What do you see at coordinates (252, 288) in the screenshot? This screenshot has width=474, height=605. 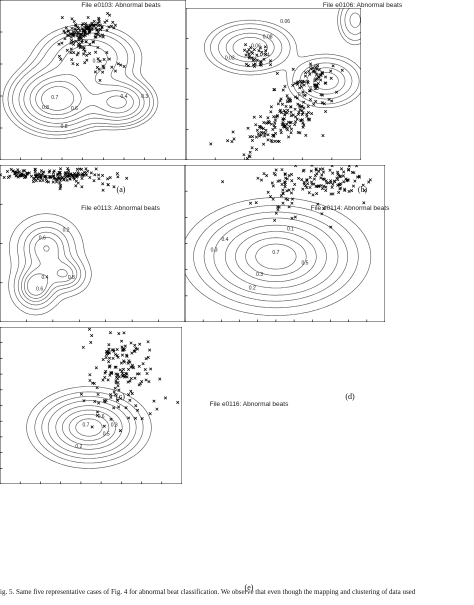 I see `contour-label: 0.2` at bounding box center [252, 288].